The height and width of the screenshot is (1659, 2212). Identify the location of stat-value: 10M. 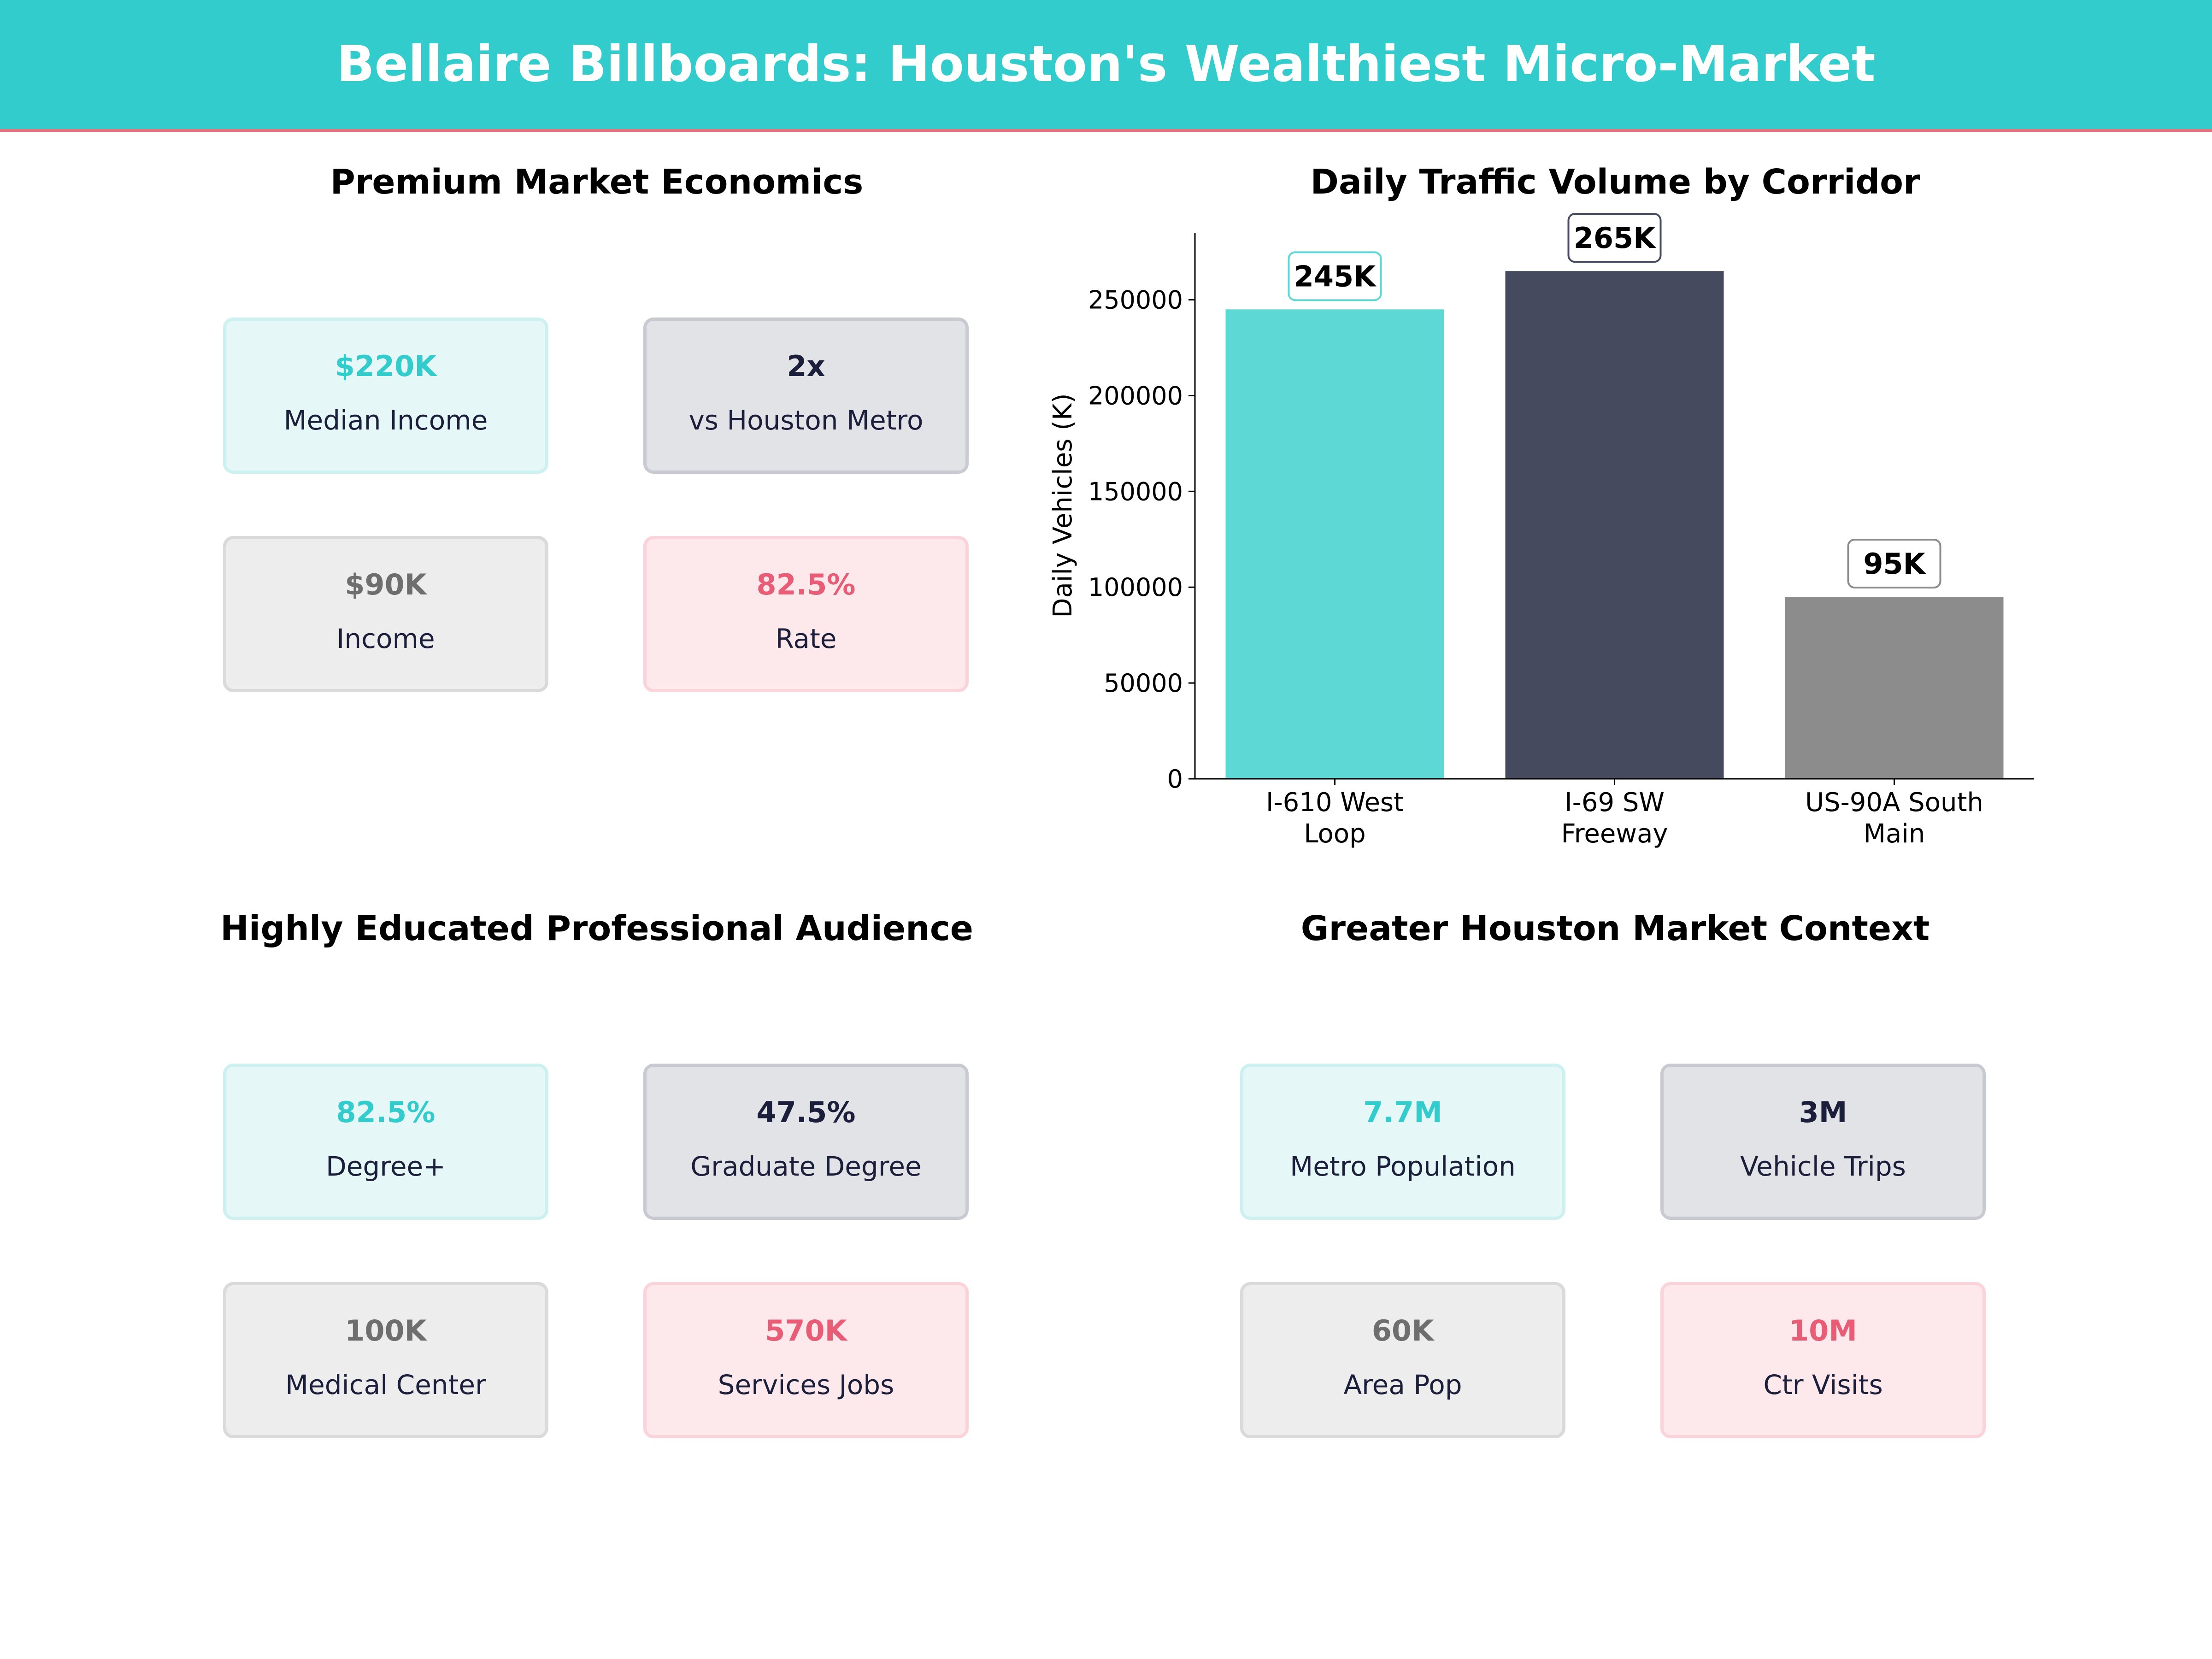
(1823, 1330).